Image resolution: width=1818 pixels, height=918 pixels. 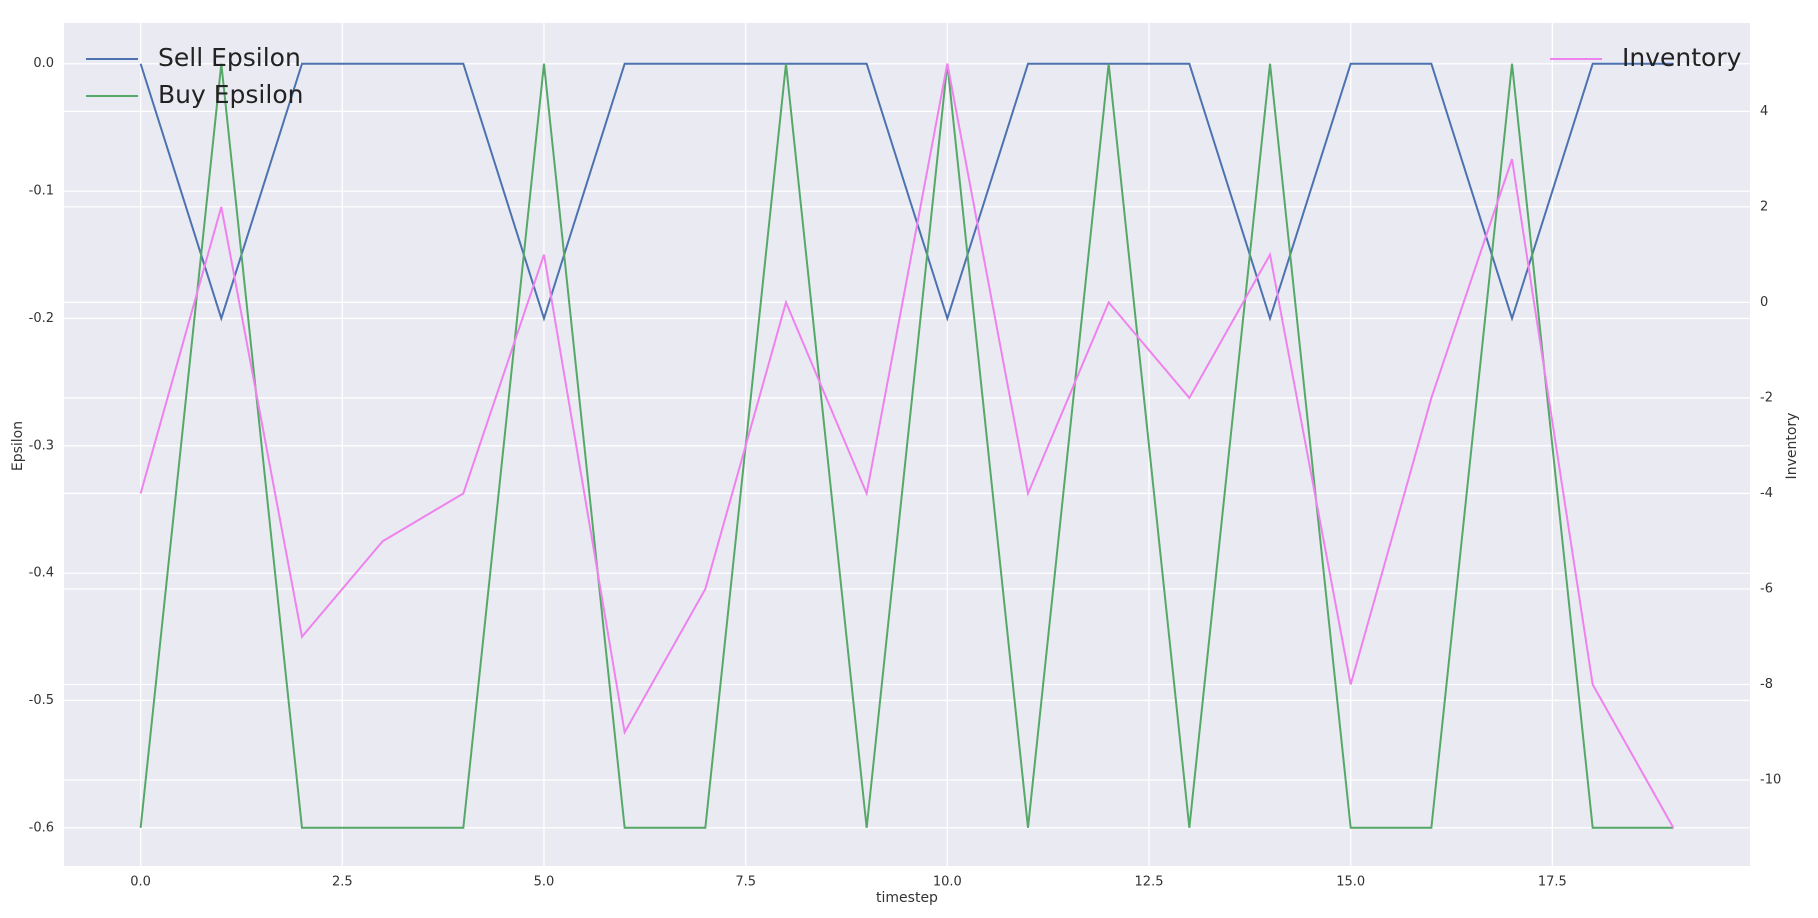 What do you see at coordinates (41, 445) in the screenshot?
I see `y-tick-label: -0.3` at bounding box center [41, 445].